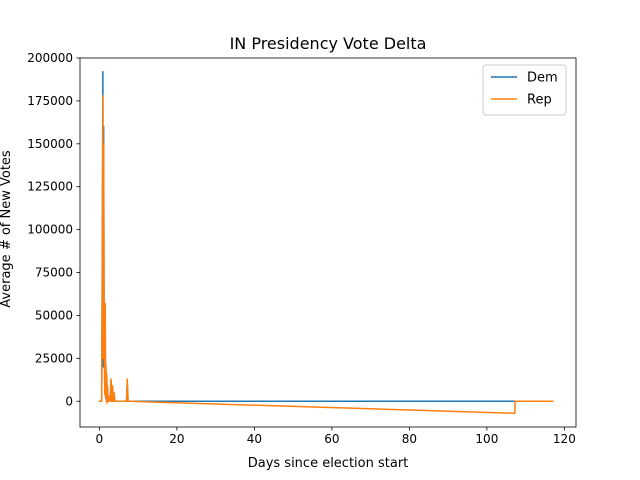  What do you see at coordinates (50, 144) in the screenshot?
I see `y-tick-label: 150000` at bounding box center [50, 144].